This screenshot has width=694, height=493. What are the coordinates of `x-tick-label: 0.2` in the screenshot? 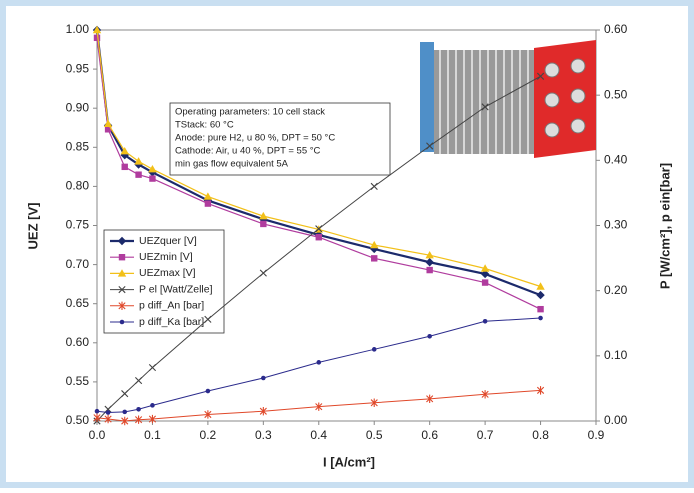 It's located at (208, 435).